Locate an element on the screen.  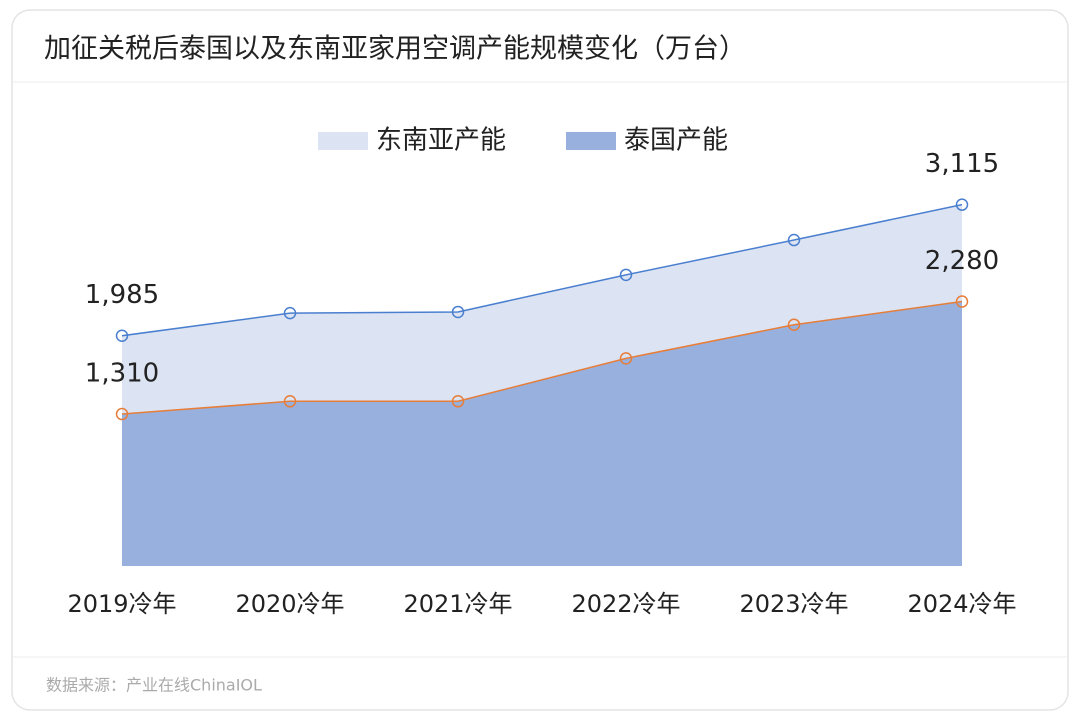
data-label: 2,280 is located at coordinates (962, 261).